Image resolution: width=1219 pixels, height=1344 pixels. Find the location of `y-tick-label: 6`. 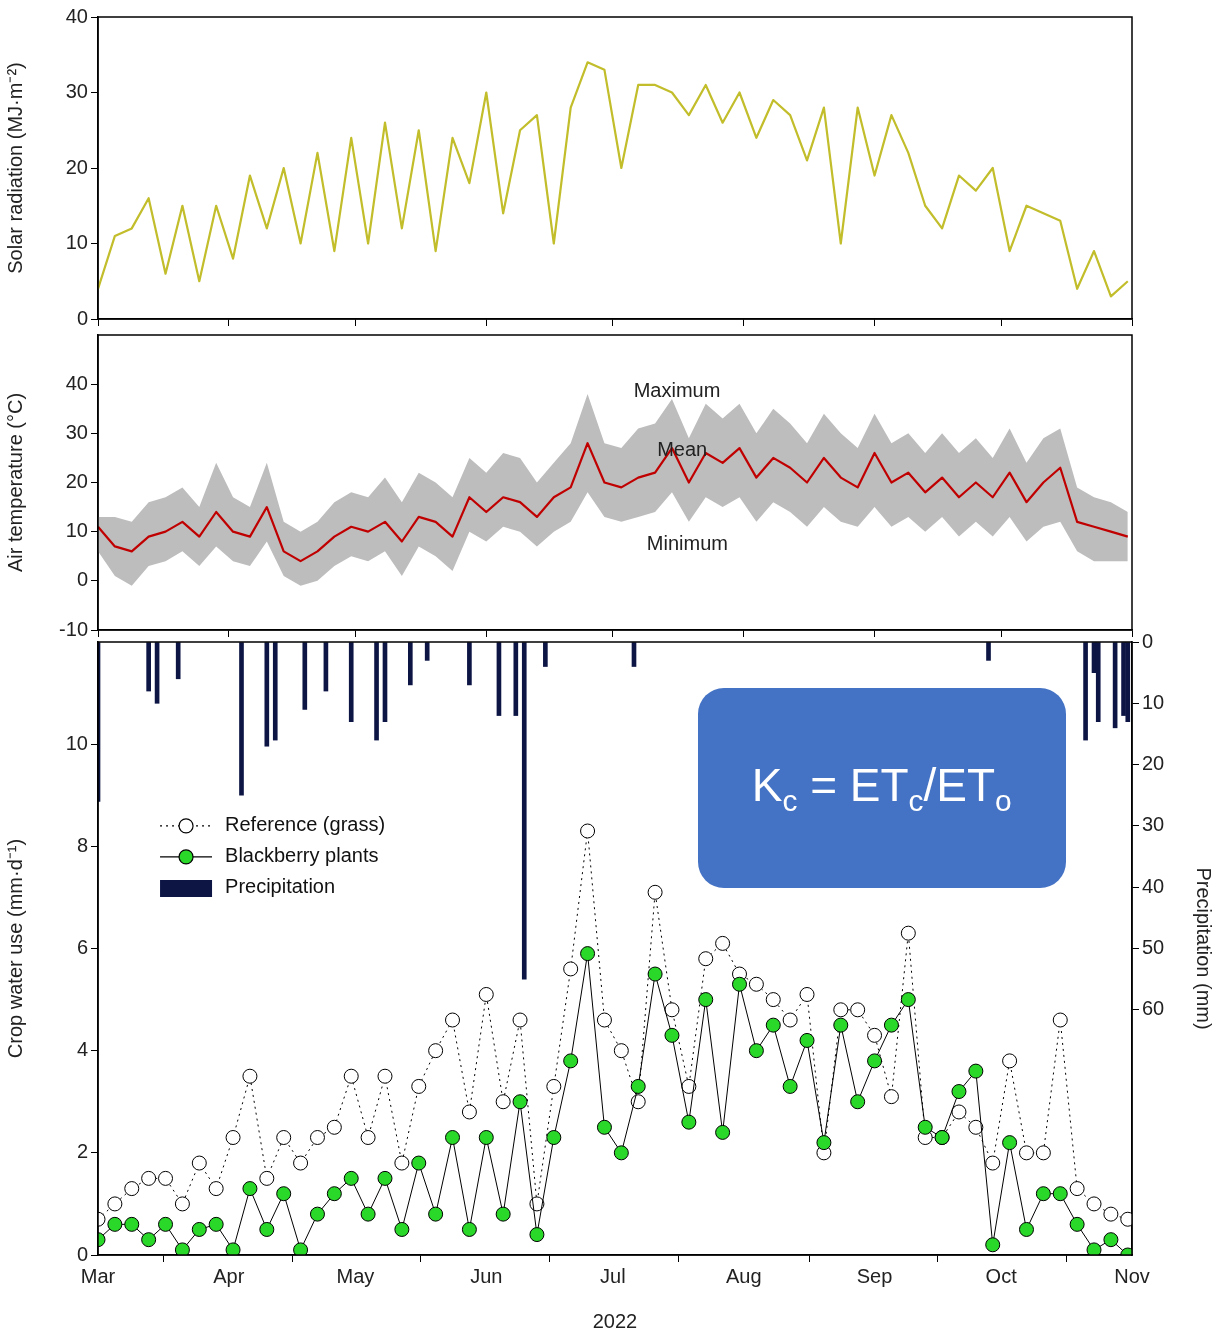

y-tick-label: 6 is located at coordinates (82, 947).